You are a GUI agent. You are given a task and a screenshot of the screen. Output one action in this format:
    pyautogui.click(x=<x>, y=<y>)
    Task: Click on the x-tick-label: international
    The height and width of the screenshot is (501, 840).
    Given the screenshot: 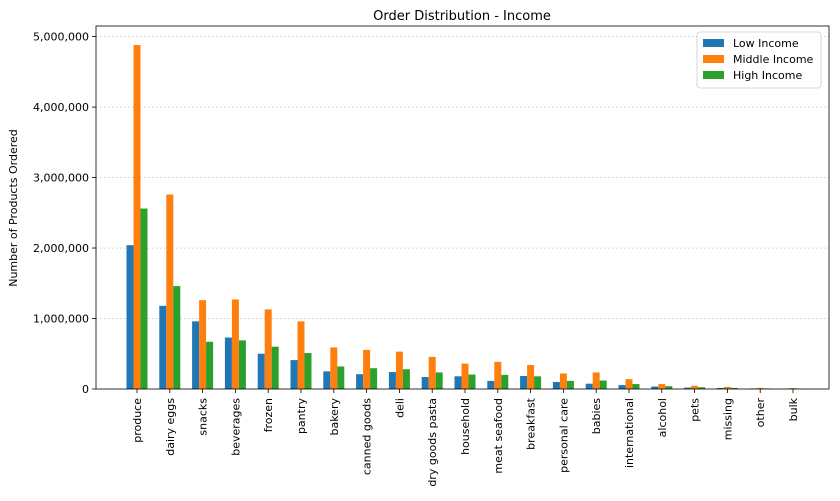 What is the action you would take?
    pyautogui.click(x=629, y=433)
    